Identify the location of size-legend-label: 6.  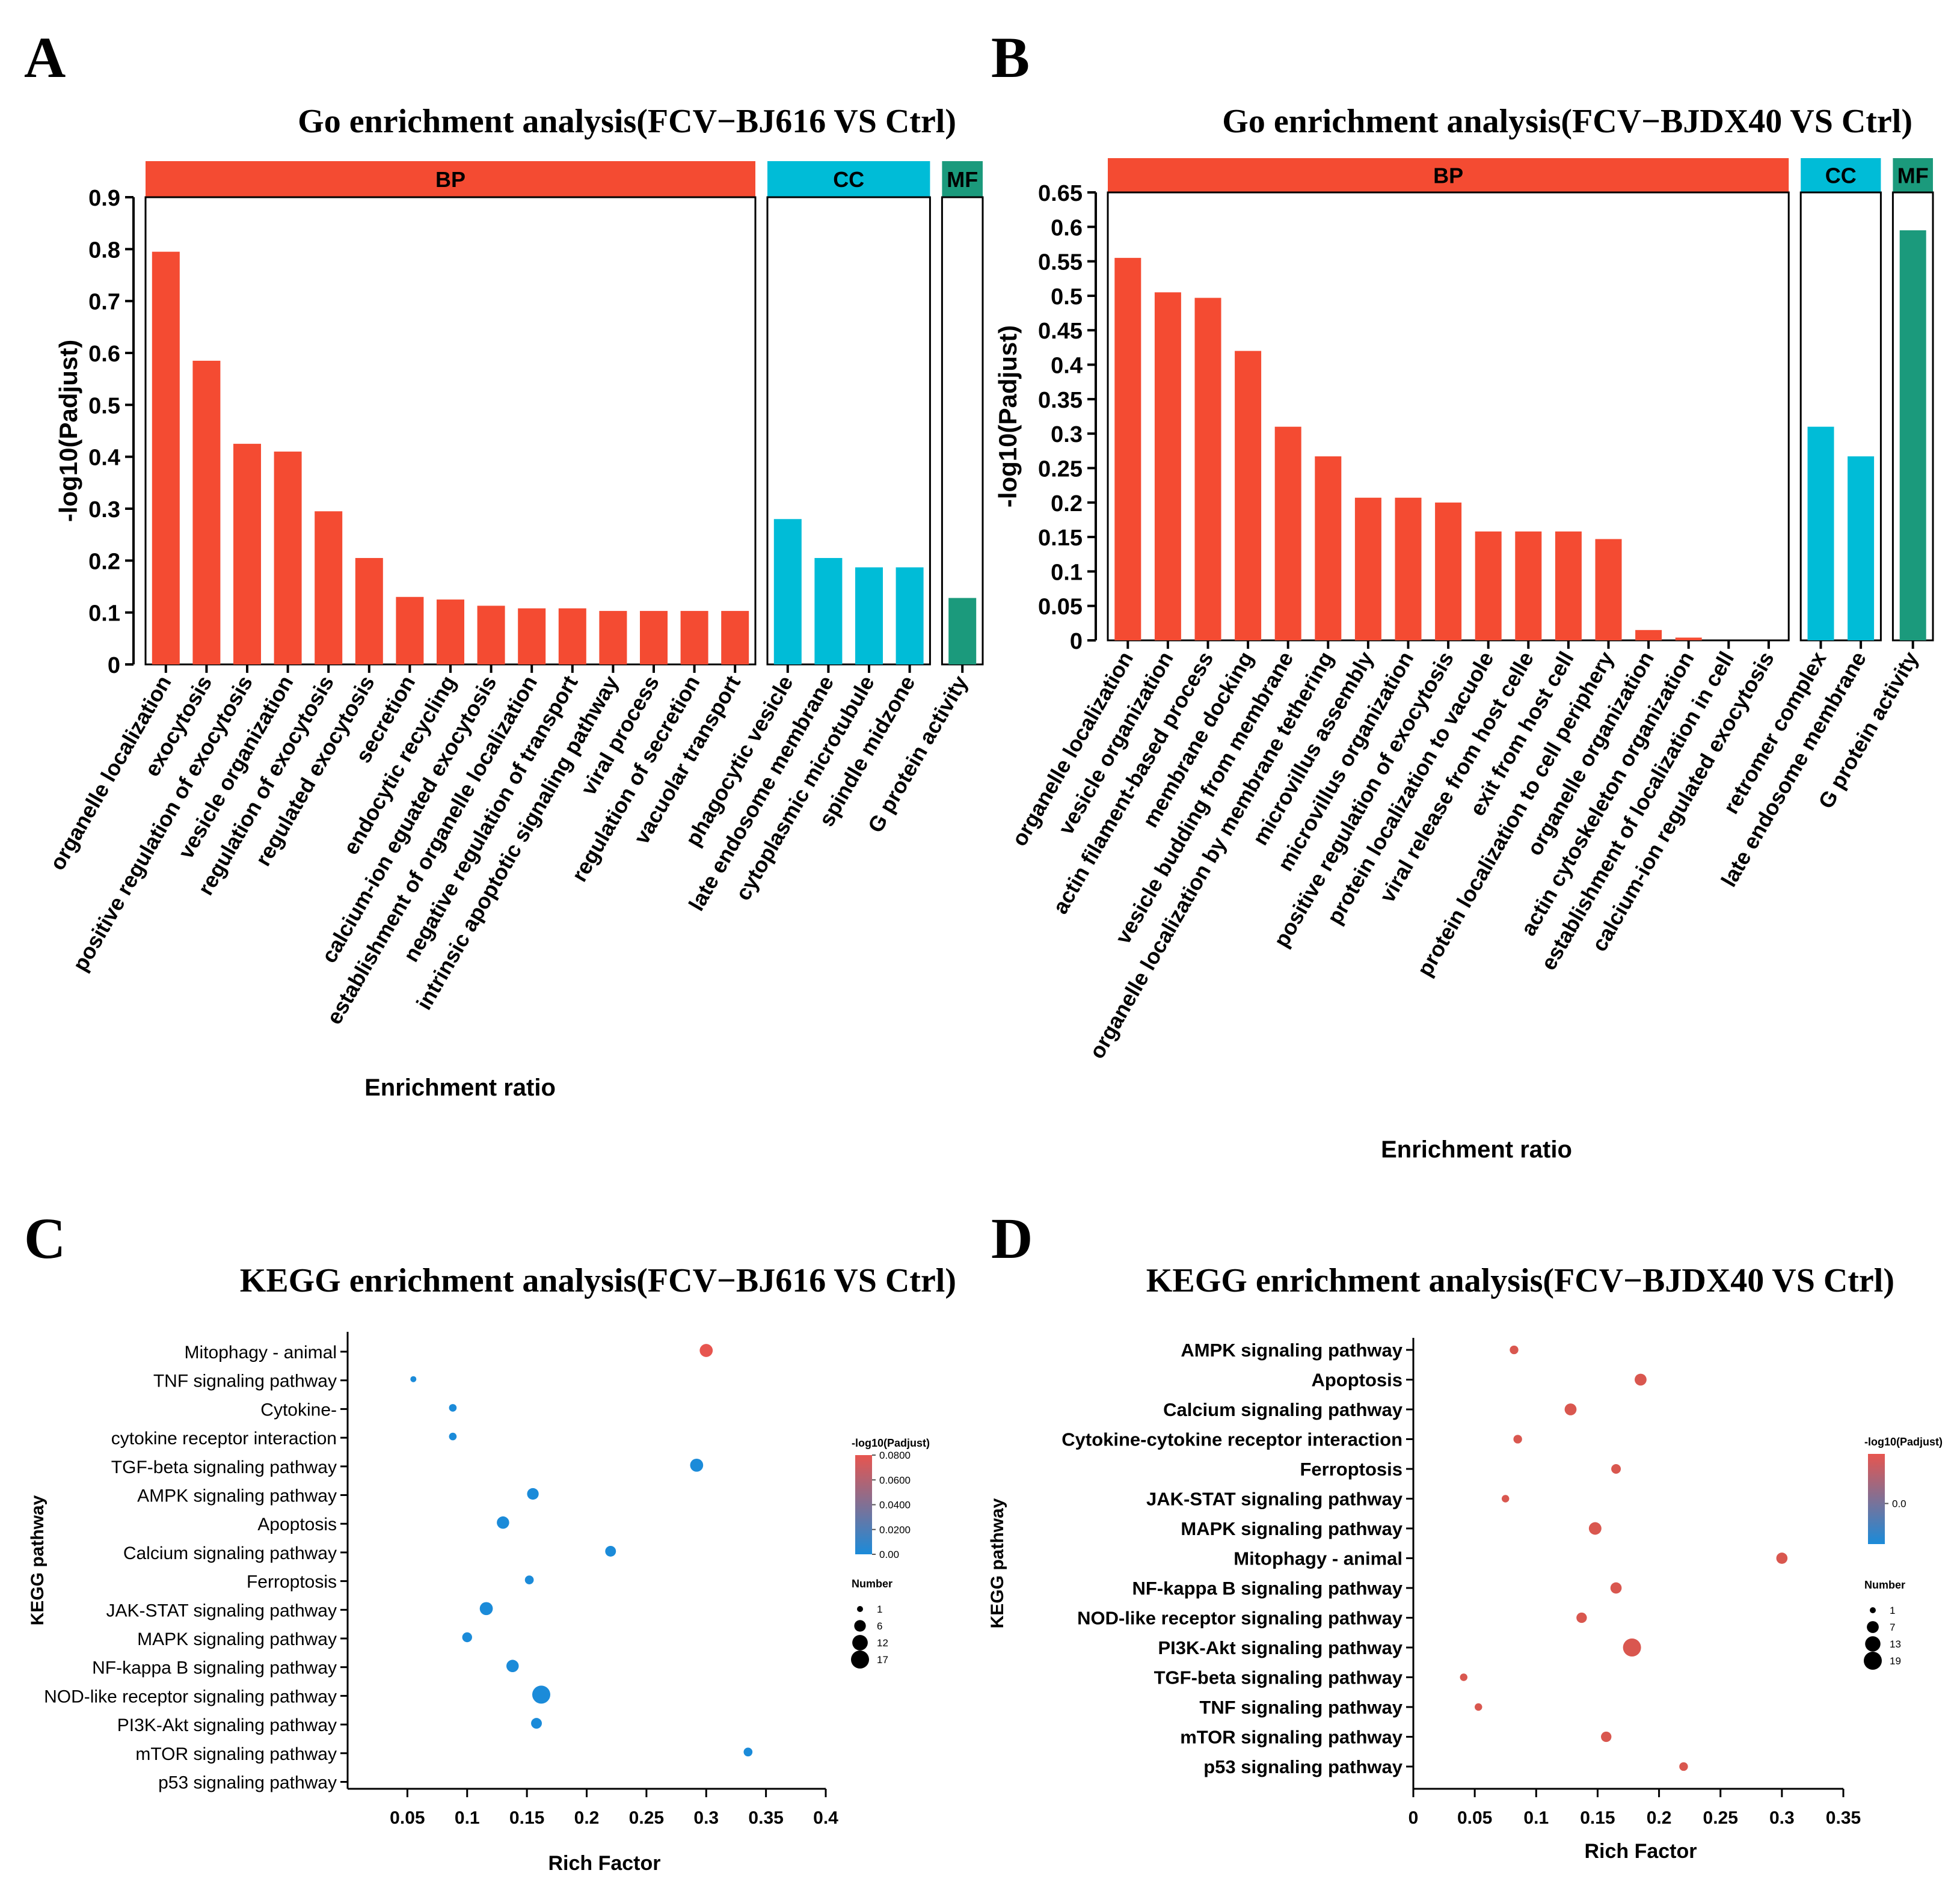
(879, 1626).